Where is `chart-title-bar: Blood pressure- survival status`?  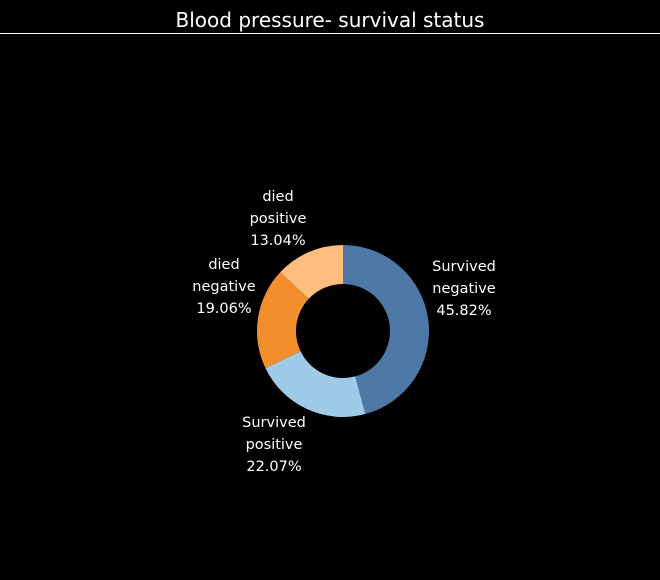 chart-title-bar: Blood pressure- survival status is located at coordinates (330, 17).